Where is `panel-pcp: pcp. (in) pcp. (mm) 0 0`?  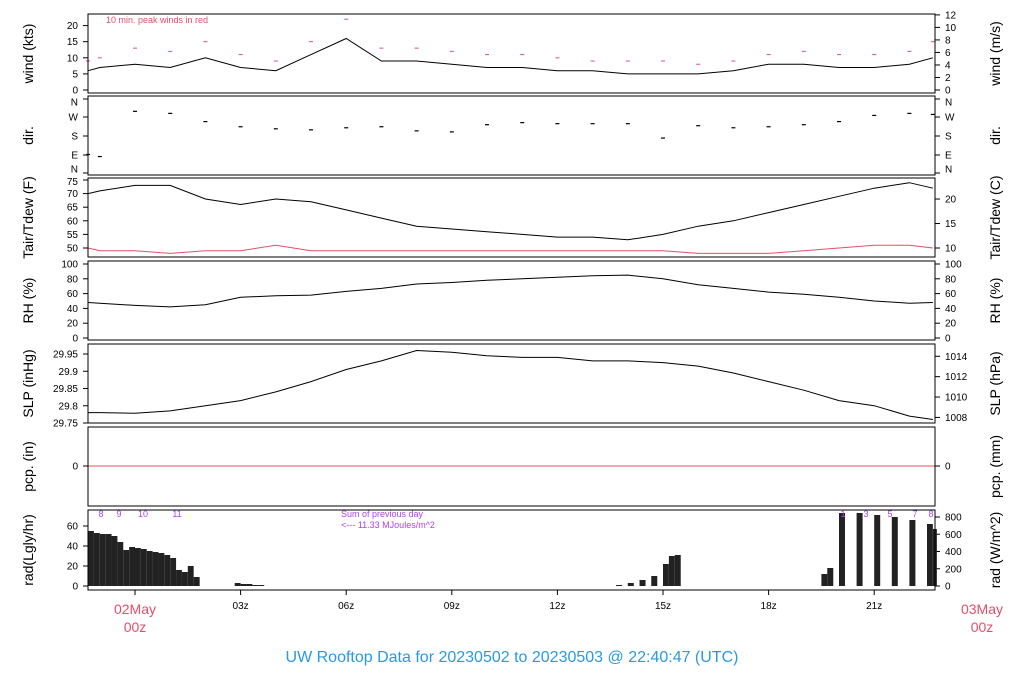 panel-pcp: pcp. (in) pcp. (mm) 0 0 is located at coordinates (511, 466).